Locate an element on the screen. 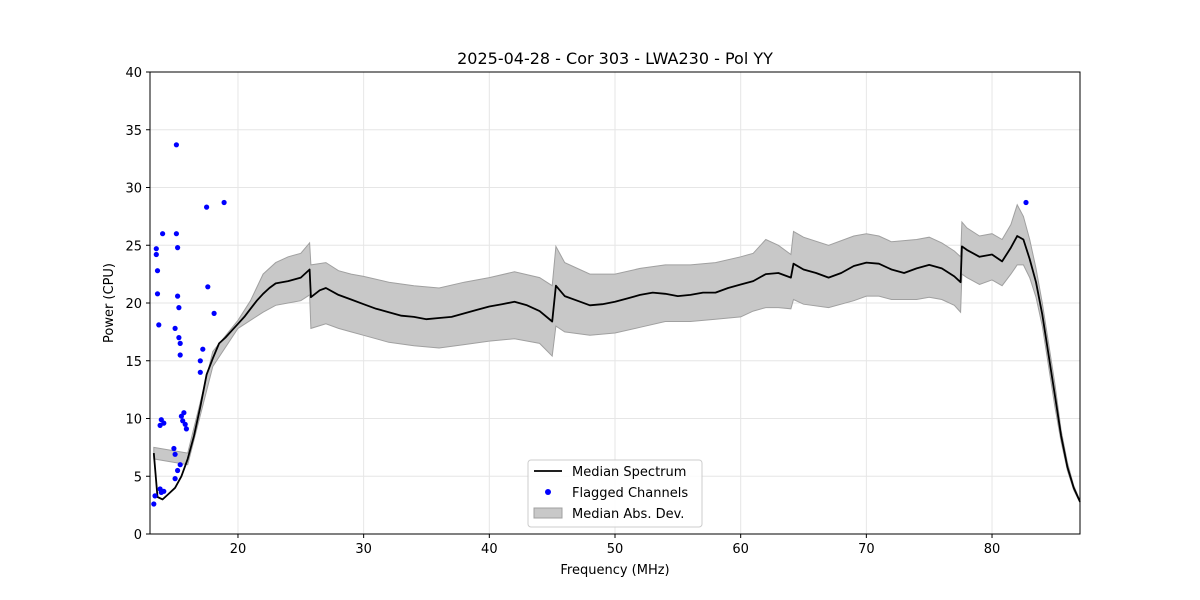  chart-title: 2025-04-28 - Cor 303 - LWA230 - Pol YY is located at coordinates (615, 58).